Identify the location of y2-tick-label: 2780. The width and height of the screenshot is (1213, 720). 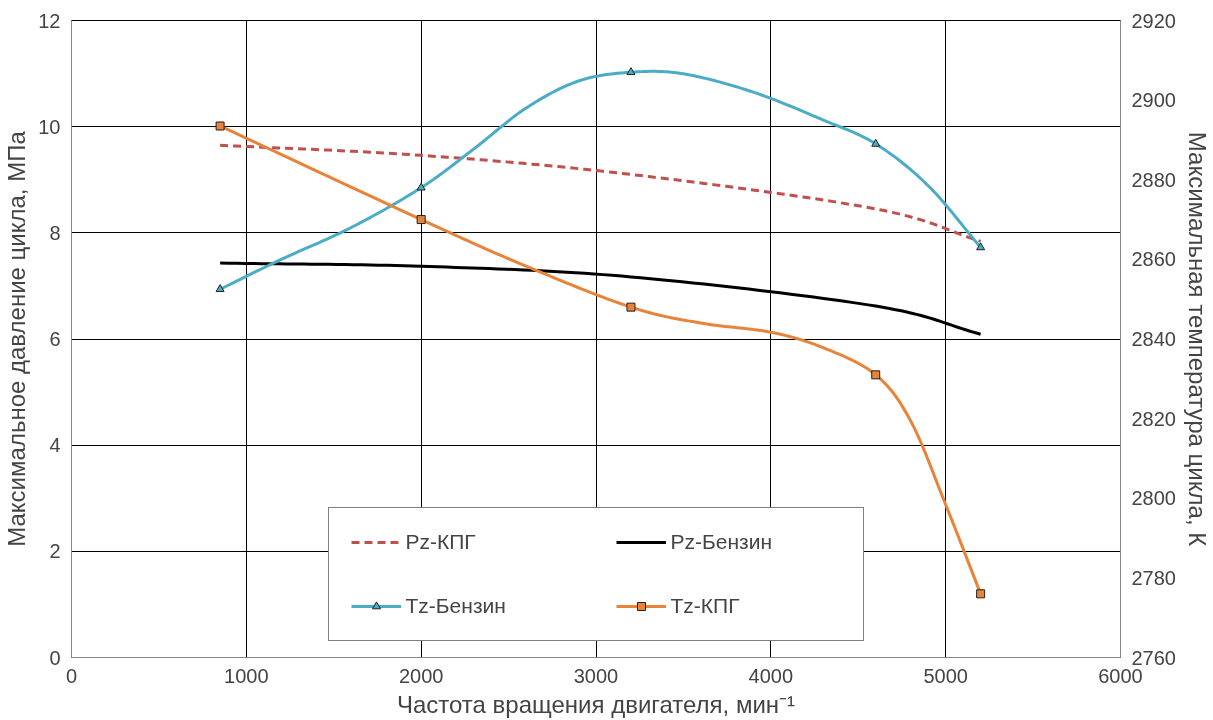
(1153, 577).